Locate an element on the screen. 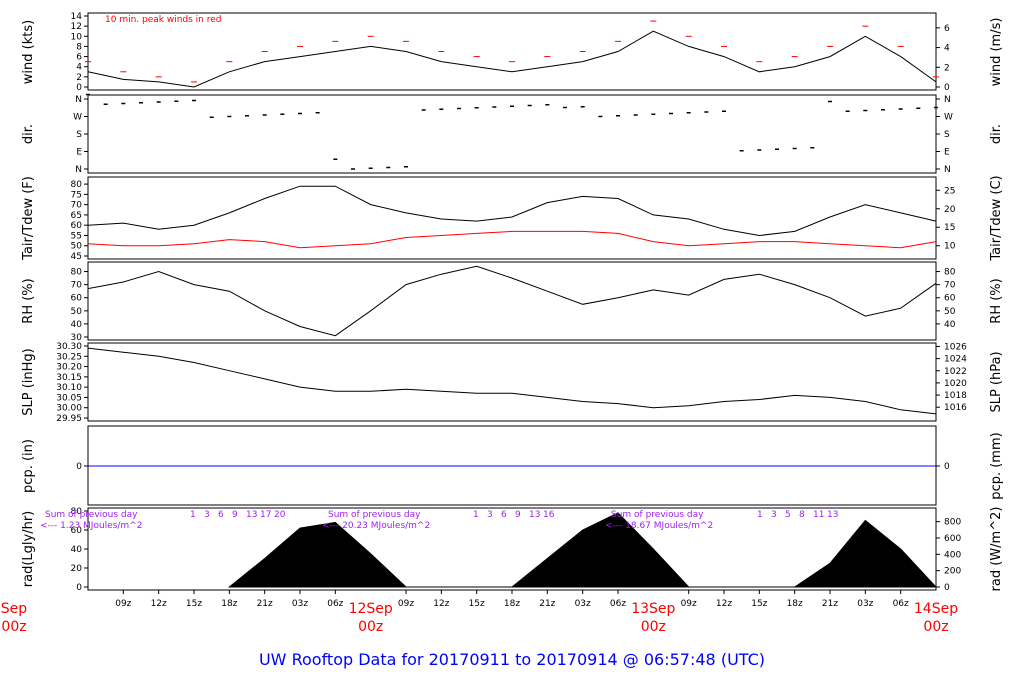 This screenshot has height=700, width=1024. rad-left-tick-label: 40 is located at coordinates (77, 550).